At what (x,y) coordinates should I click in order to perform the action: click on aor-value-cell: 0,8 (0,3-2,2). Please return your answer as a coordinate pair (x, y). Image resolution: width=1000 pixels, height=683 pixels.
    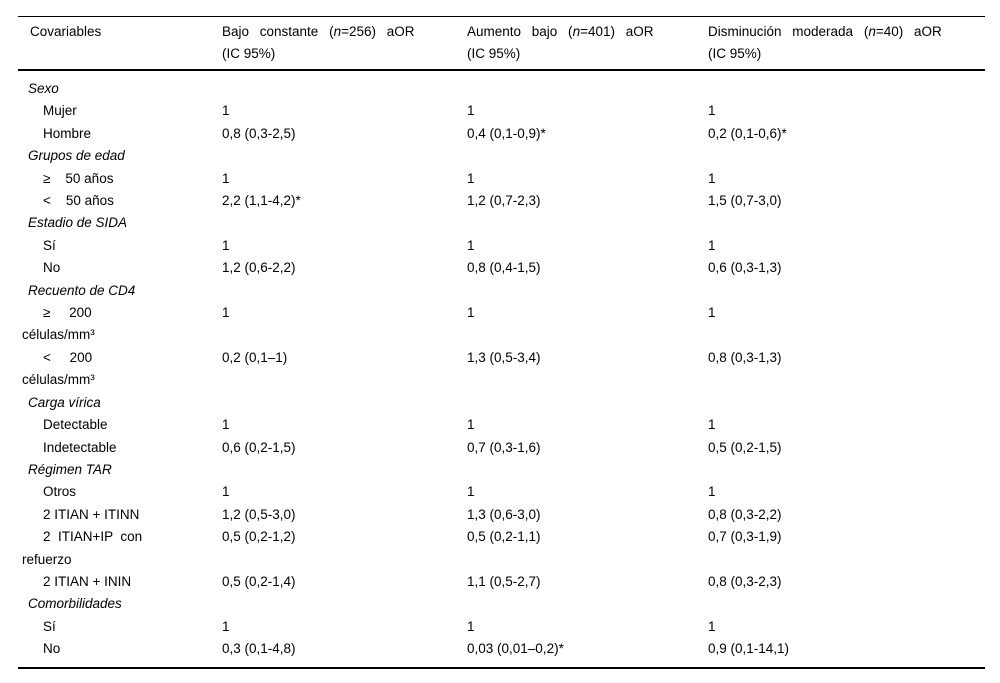
    Looking at the image, I should click on (745, 514).